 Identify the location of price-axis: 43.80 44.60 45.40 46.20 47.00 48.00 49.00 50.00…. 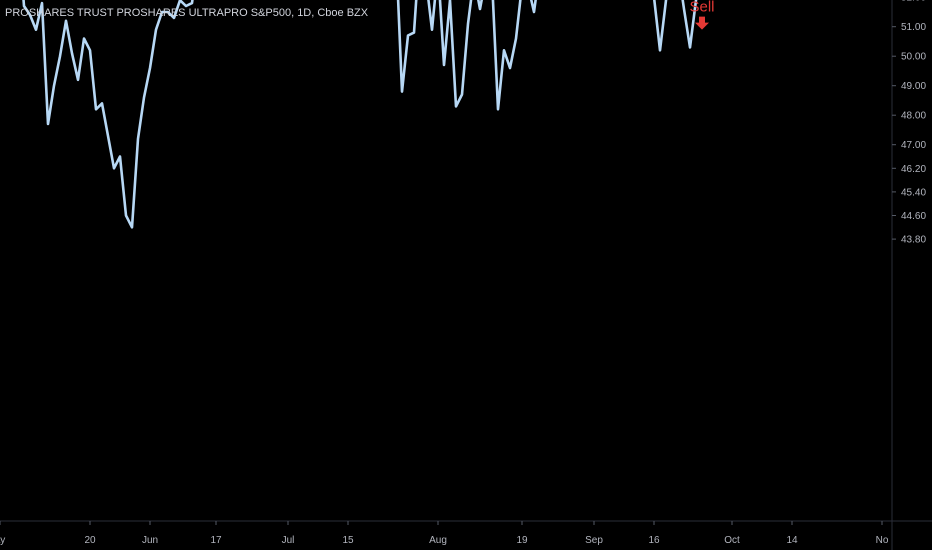
(911, 275).